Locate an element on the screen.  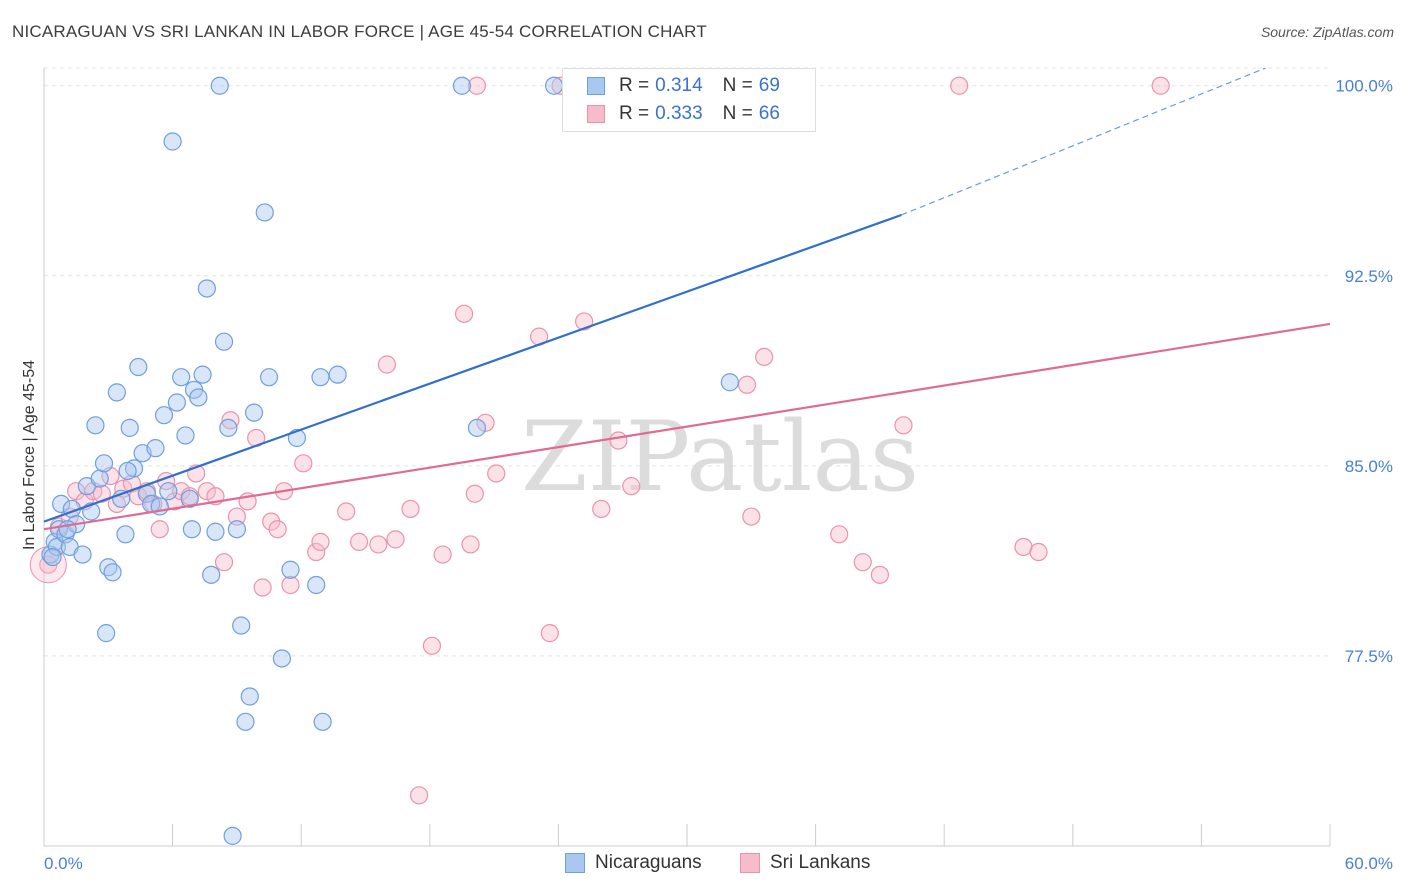
legend-r-label: R = is located at coordinates (634, 113).